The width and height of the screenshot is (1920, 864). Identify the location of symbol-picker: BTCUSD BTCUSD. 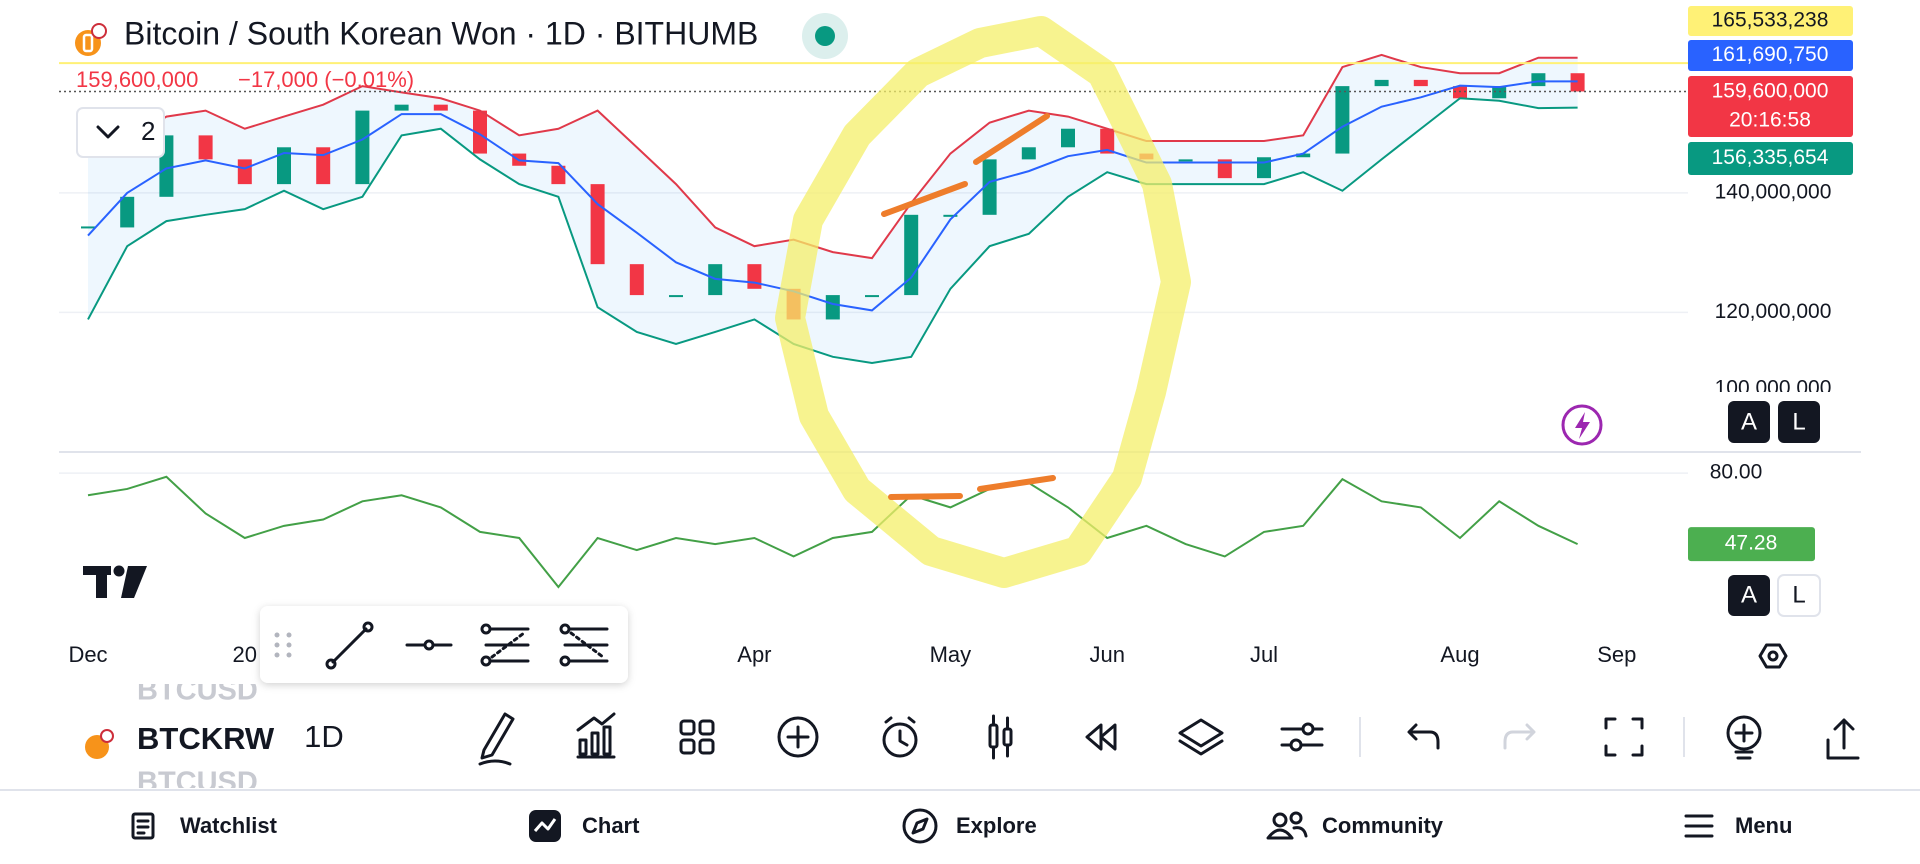
(197, 737).